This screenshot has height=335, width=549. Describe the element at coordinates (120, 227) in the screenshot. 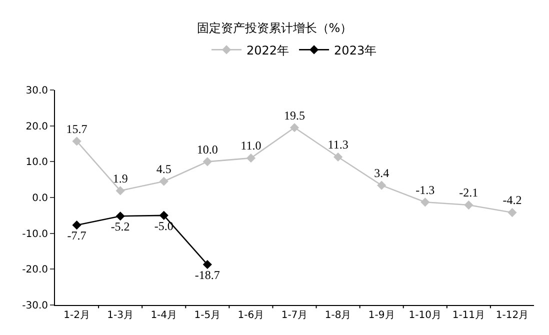

I see `data-label: -5.2` at that location.